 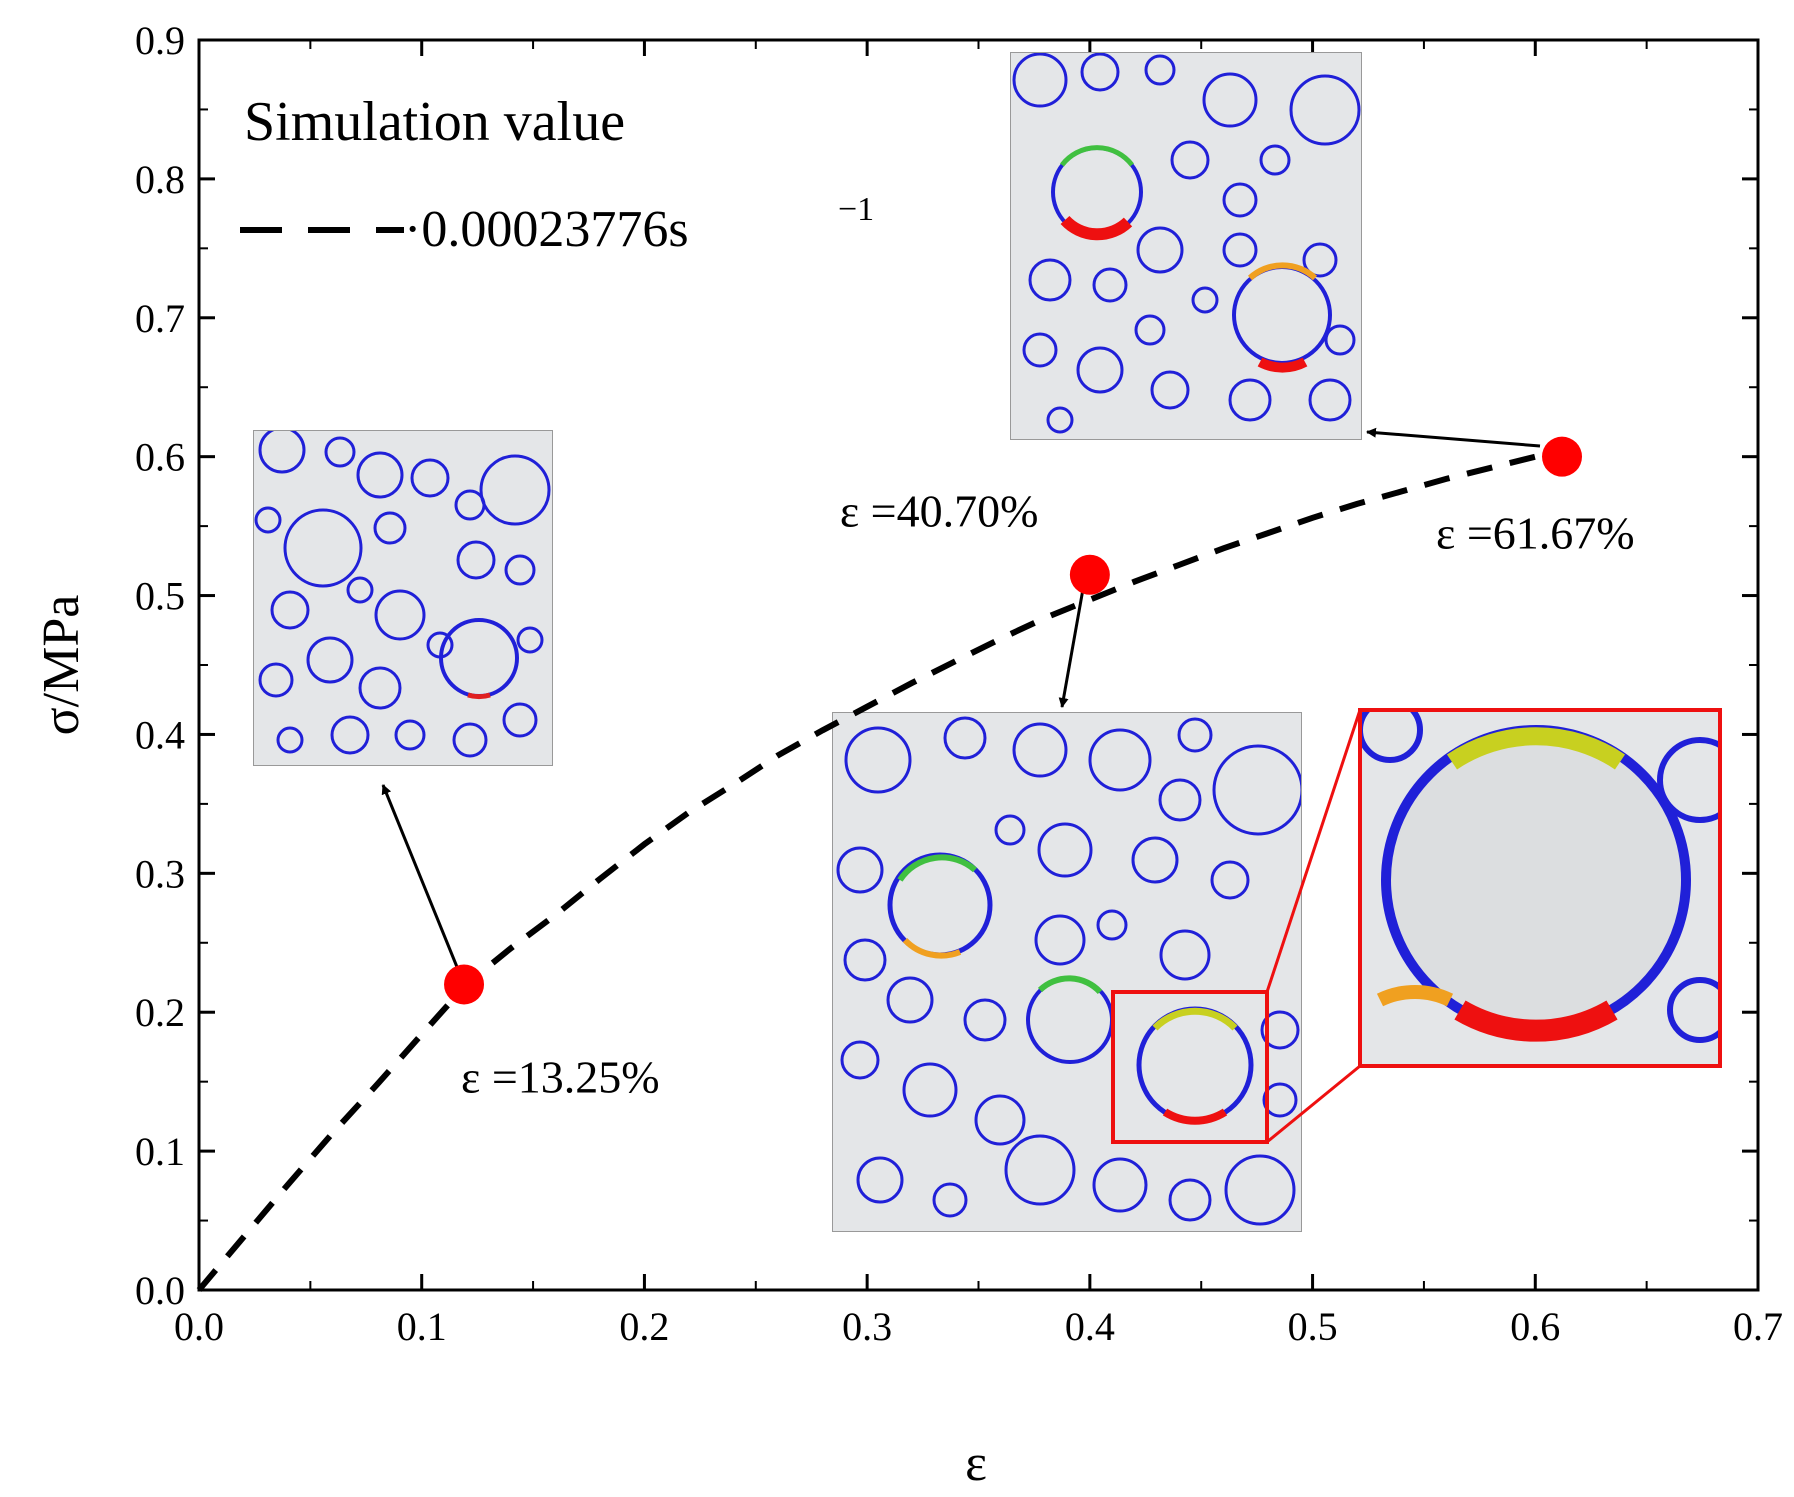 What do you see at coordinates (160, 179) in the screenshot?
I see `y-tick-label: 0.8` at bounding box center [160, 179].